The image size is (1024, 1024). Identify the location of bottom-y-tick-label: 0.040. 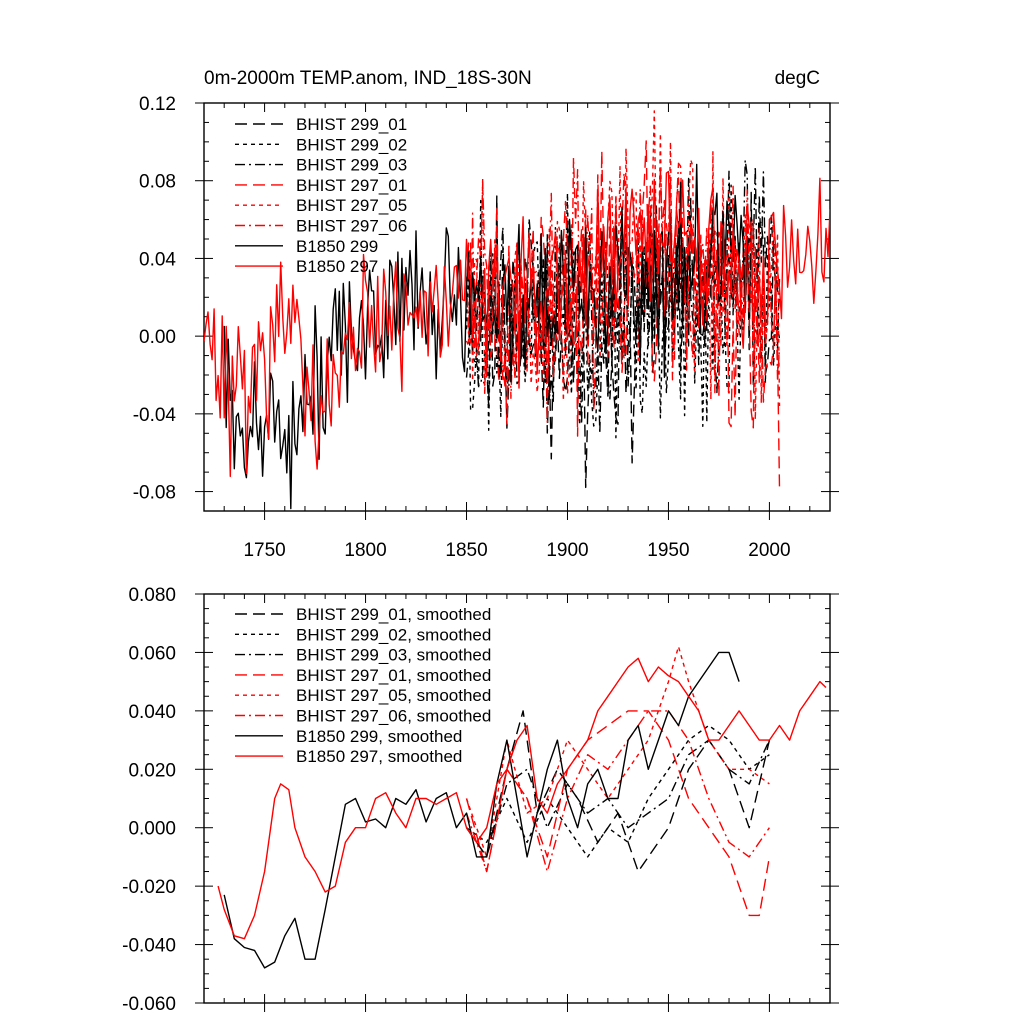
(152, 712).